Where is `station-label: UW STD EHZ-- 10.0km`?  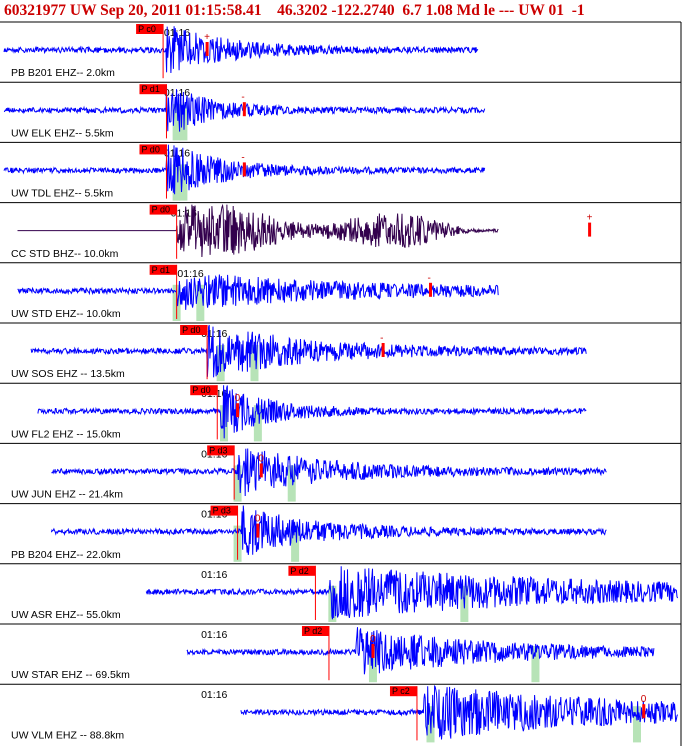
station-label: UW STD EHZ-- 10.0km is located at coordinates (66, 314).